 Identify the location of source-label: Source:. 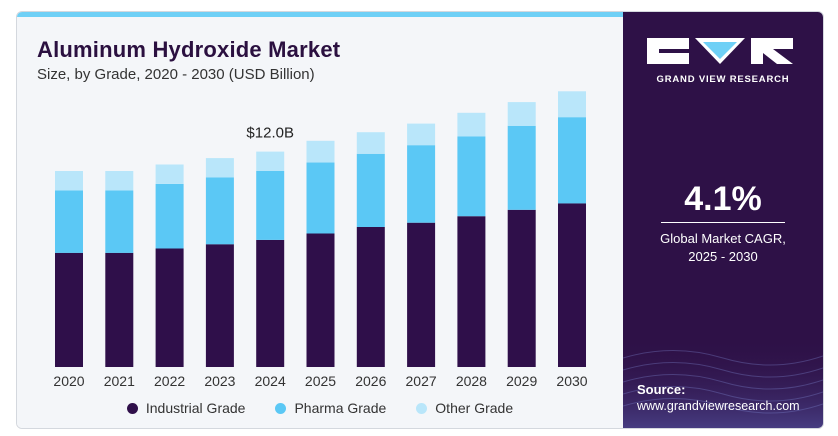
(661, 389).